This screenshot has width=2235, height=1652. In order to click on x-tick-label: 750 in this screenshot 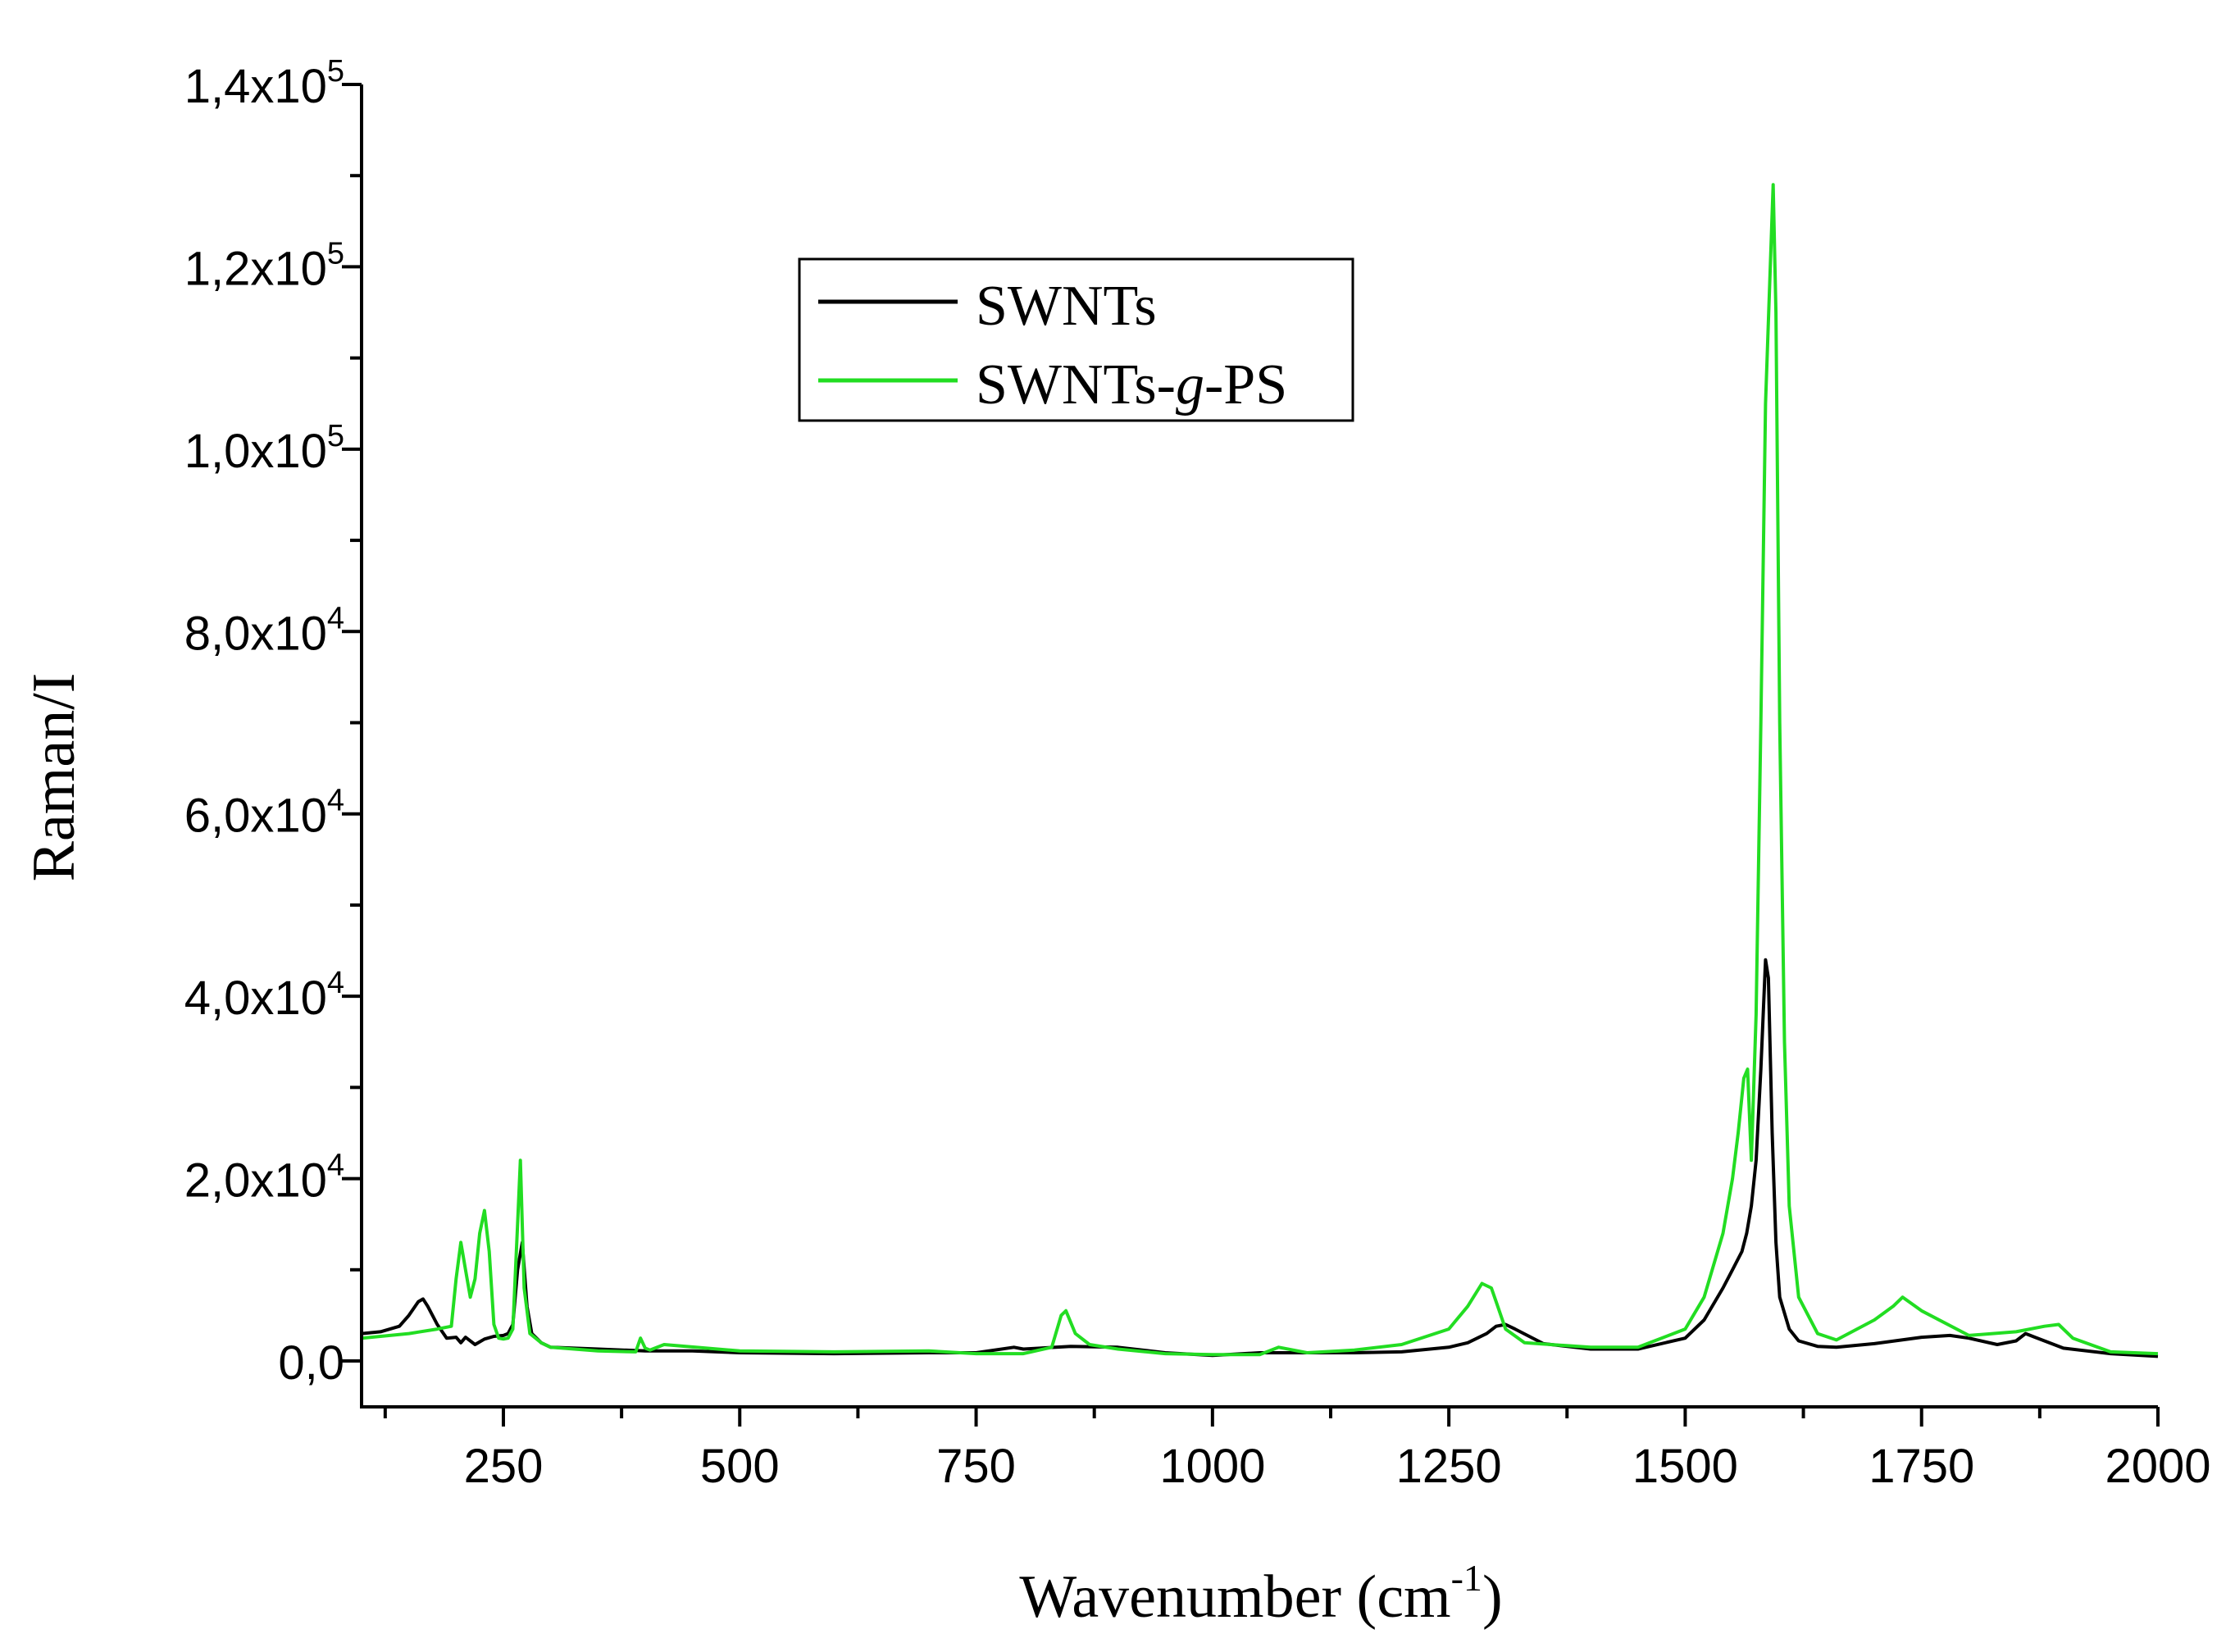, I will do `click(976, 1466)`.